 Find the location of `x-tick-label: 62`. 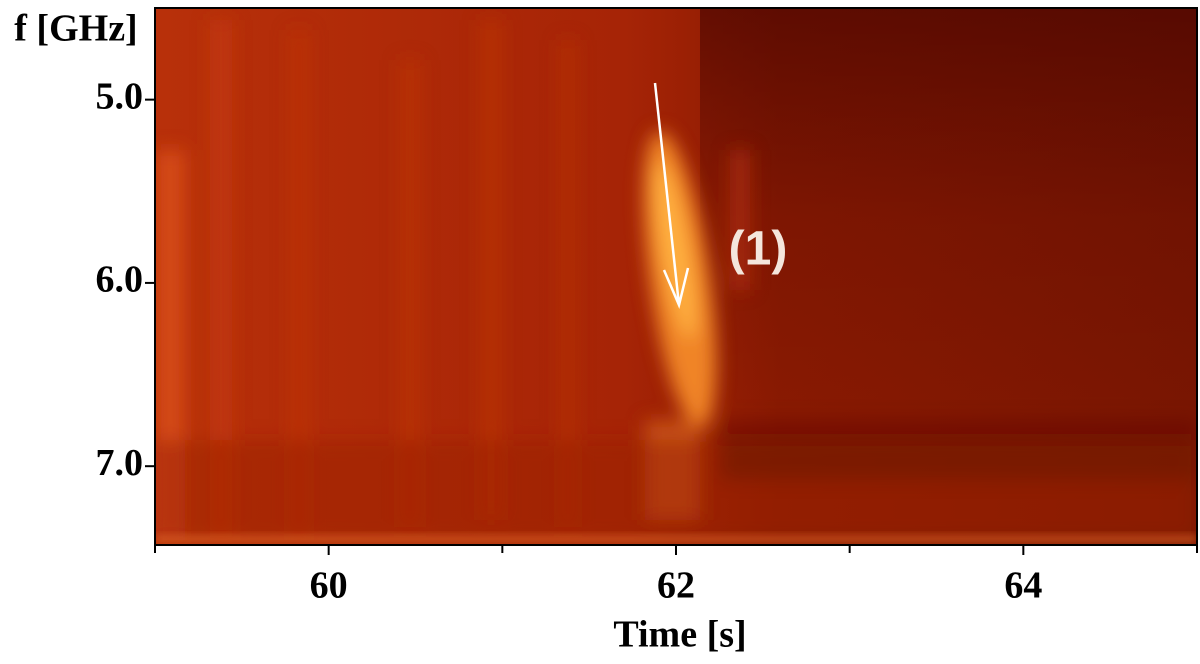

x-tick-label: 62 is located at coordinates (676, 586).